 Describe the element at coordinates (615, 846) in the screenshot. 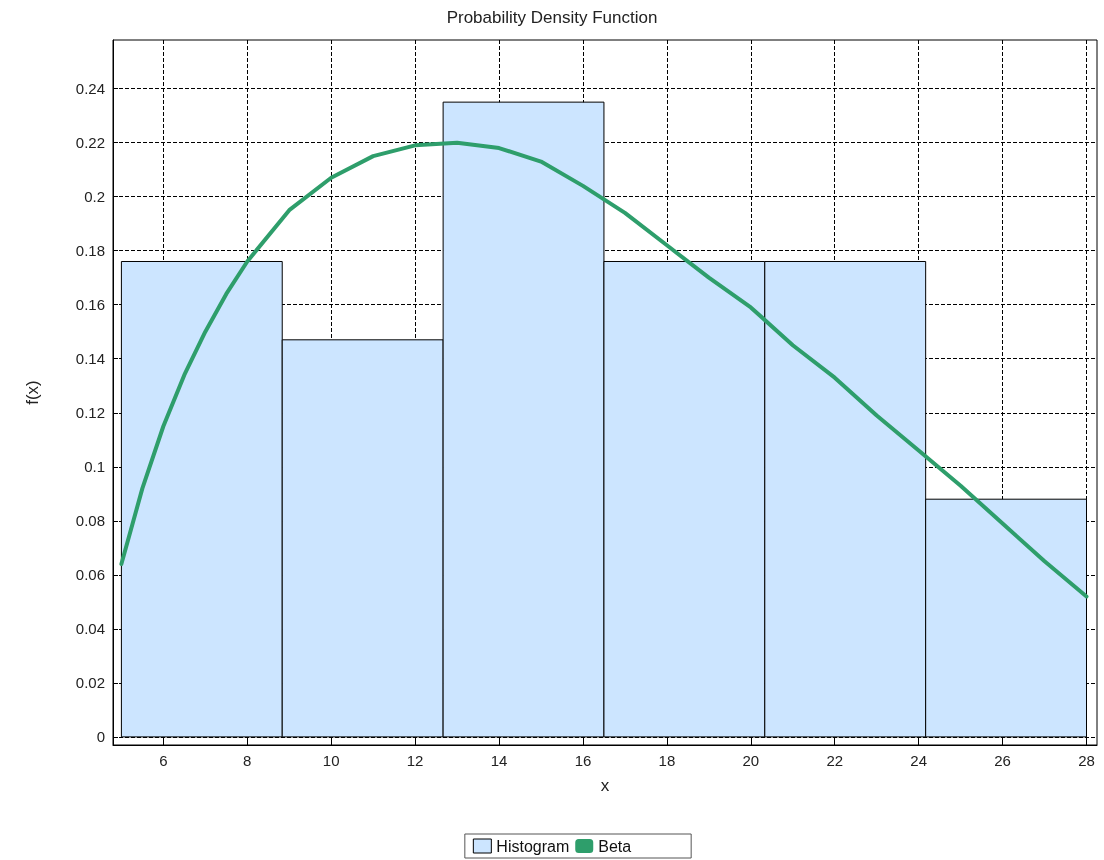

I see `legend-label: Beta` at that location.